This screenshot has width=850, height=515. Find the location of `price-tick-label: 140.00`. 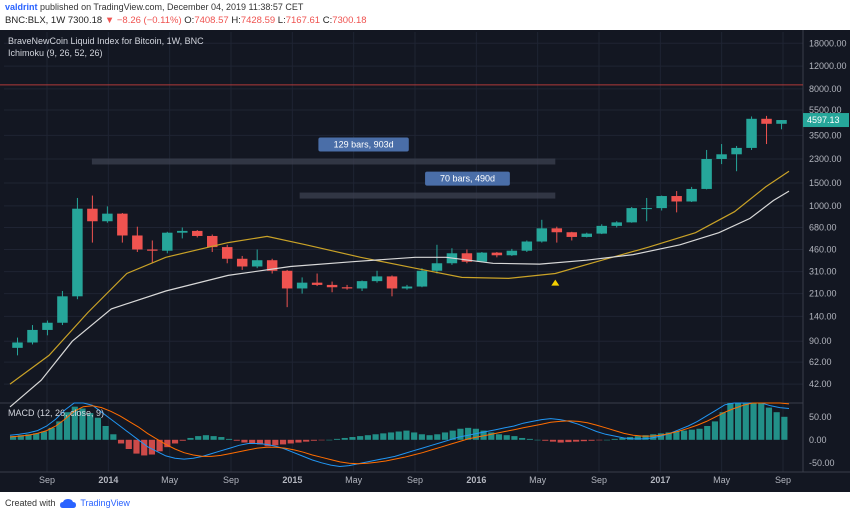

price-tick-label: 140.00 is located at coordinates (823, 316).